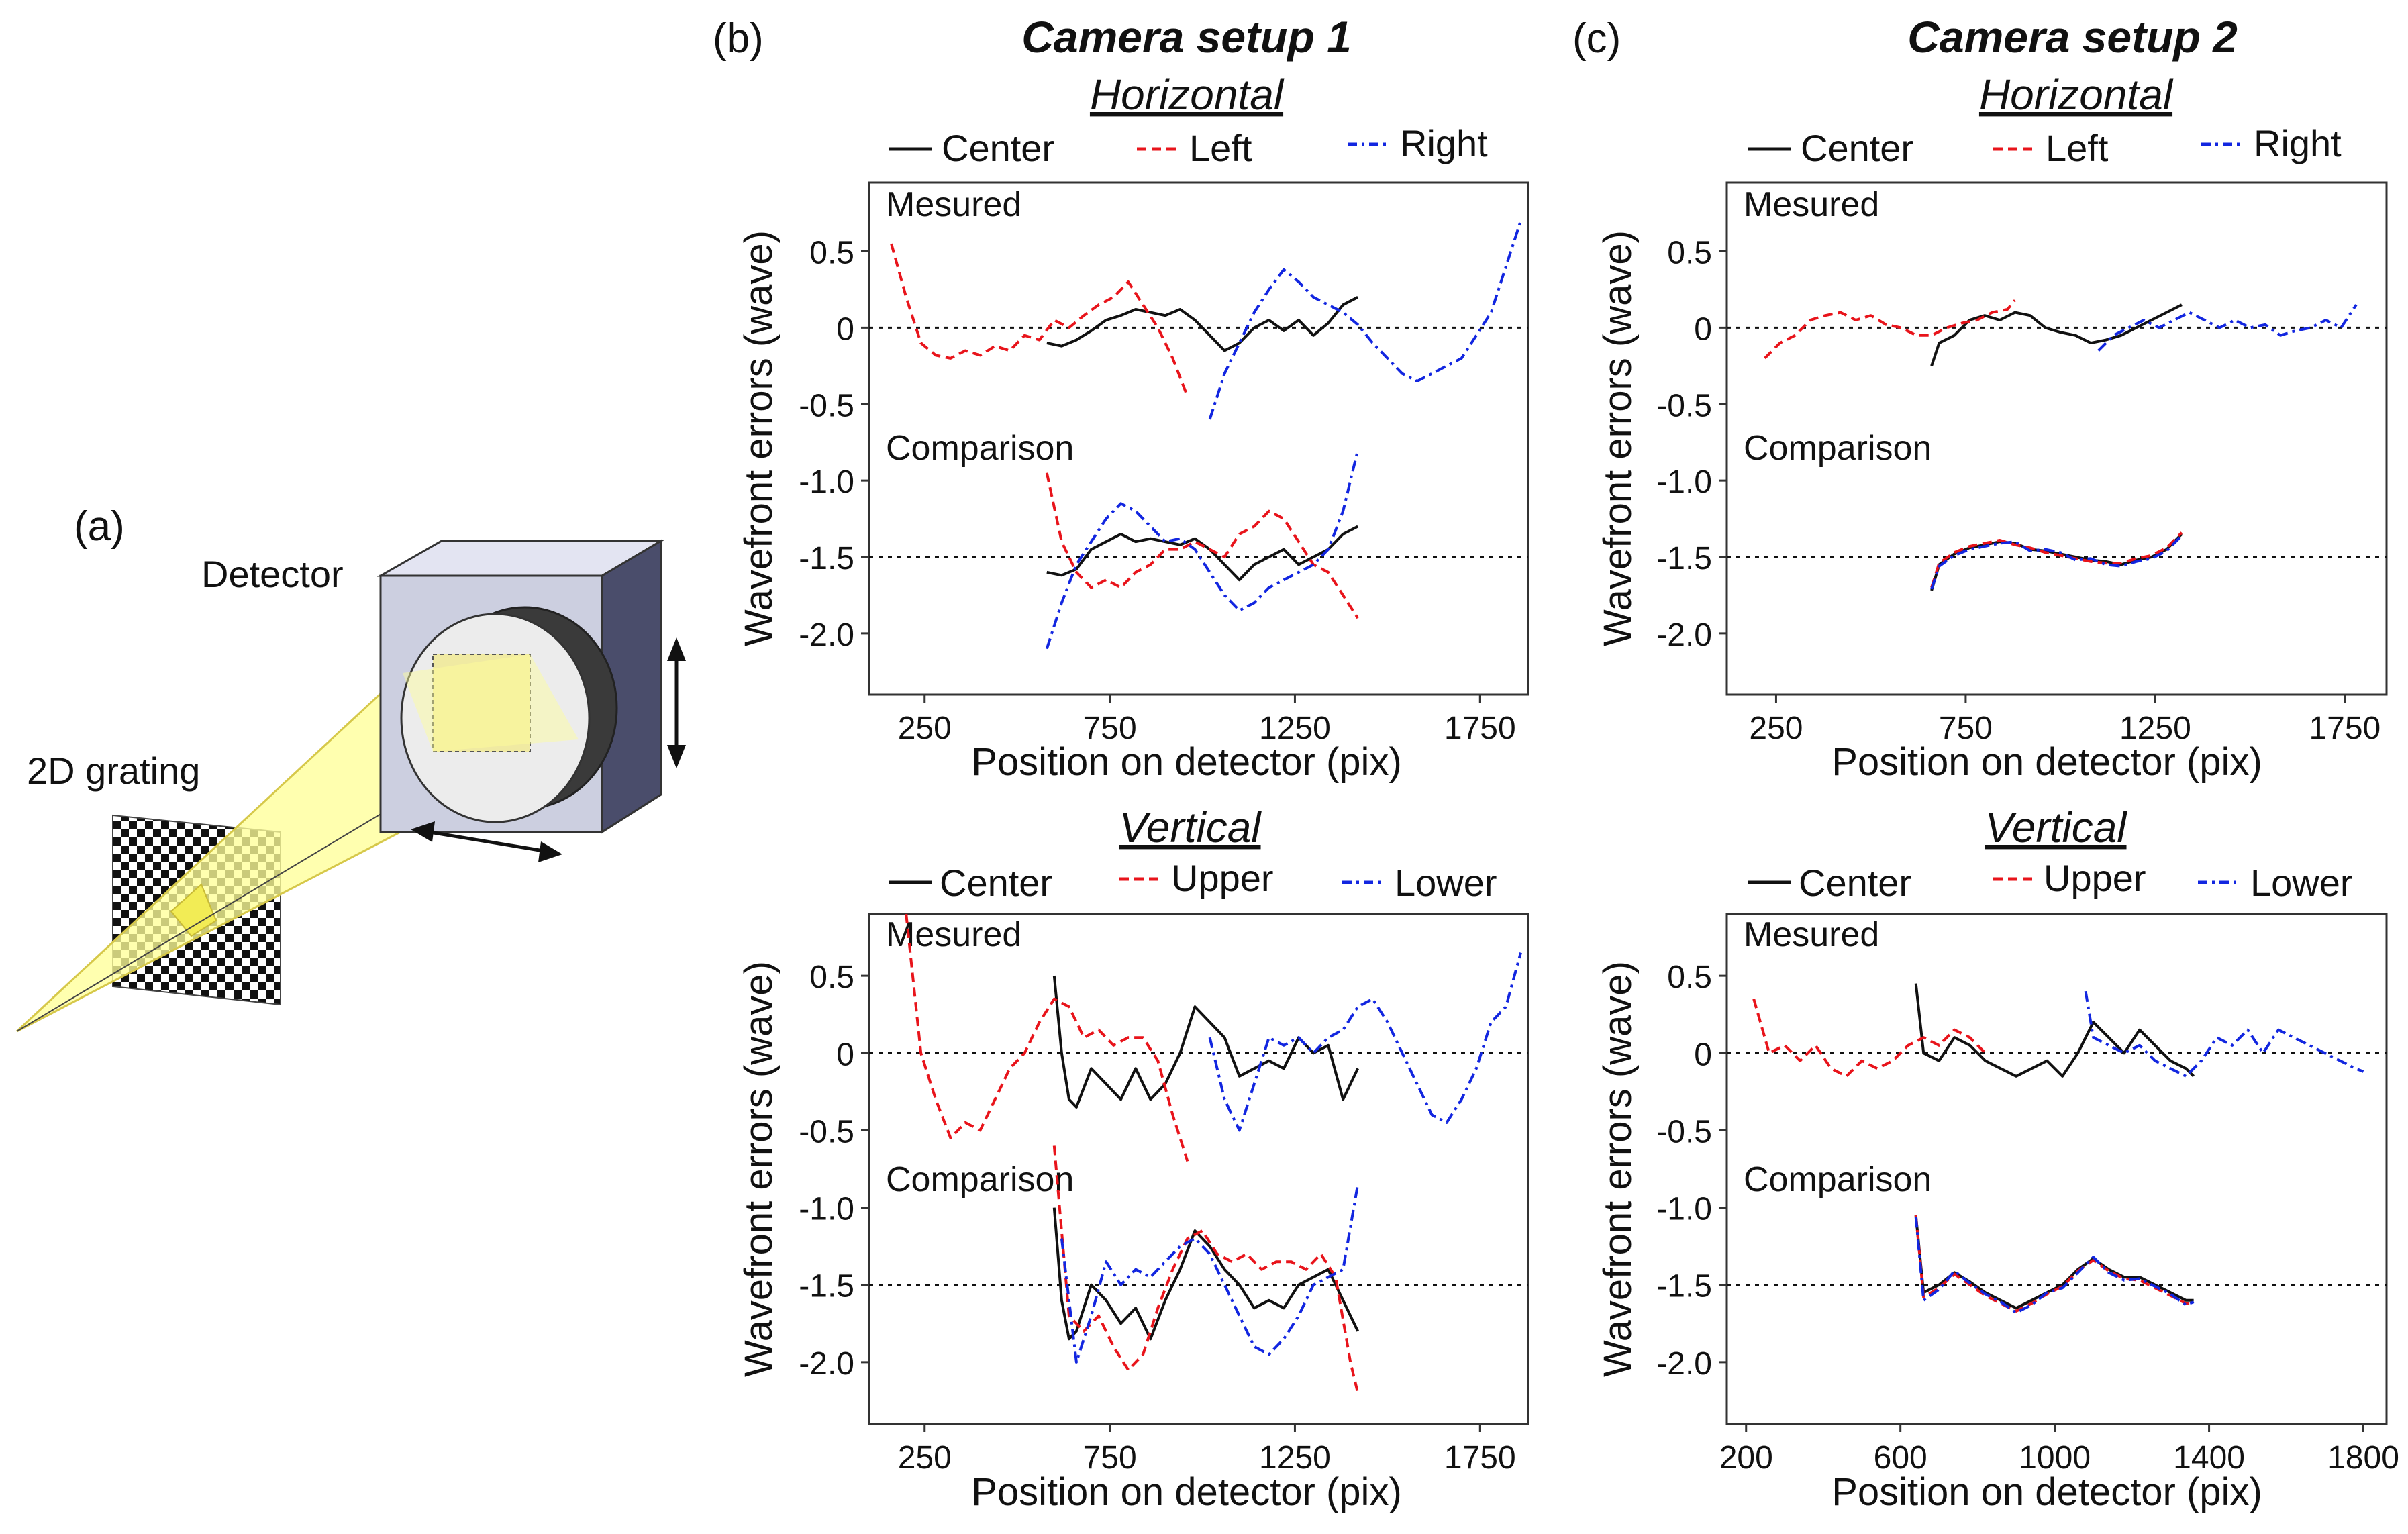 The image size is (2408, 1534). Describe the element at coordinates (482, 703) in the screenshot. I see `beam-footprint` at that location.